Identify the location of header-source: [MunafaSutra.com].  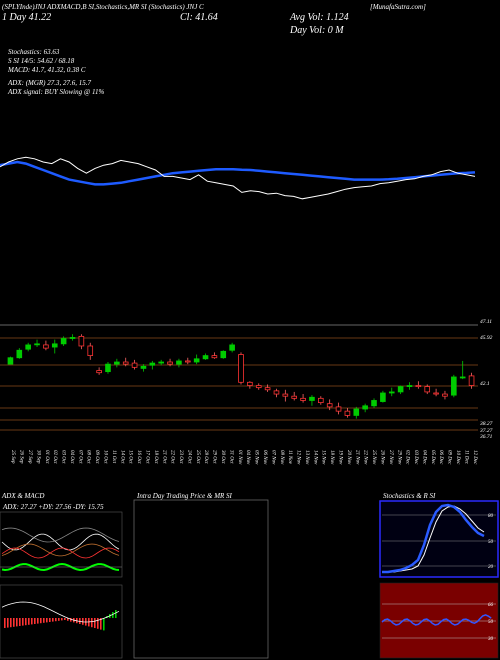
(398, 7).